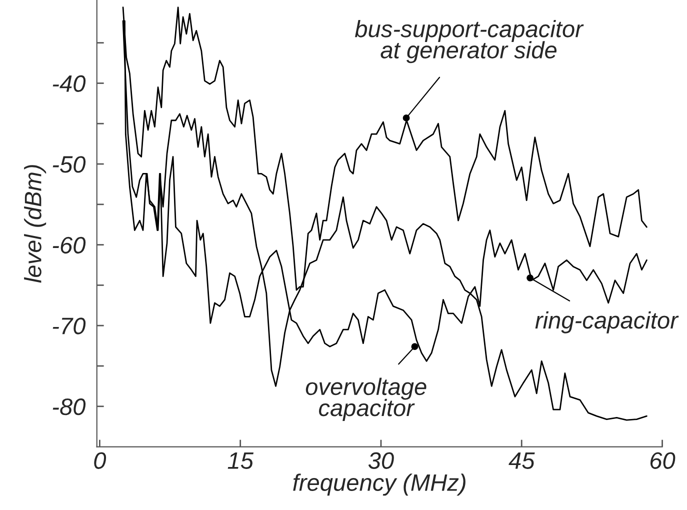 This screenshot has width=687, height=510. I want to click on annotation: bus-support-capacitor at generator side, so click(469, 42).